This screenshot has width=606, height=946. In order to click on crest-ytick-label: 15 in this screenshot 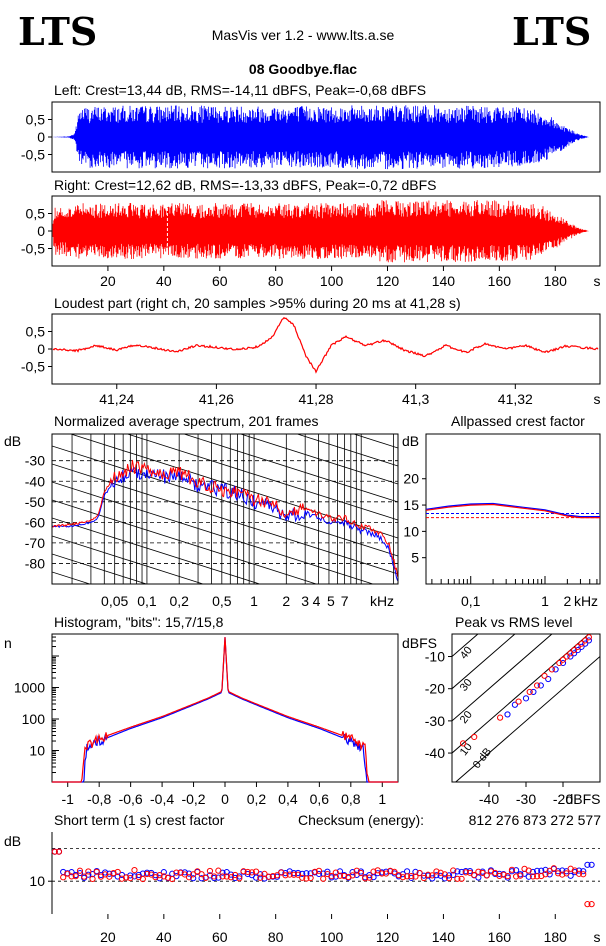, I will do `click(411, 505)`.